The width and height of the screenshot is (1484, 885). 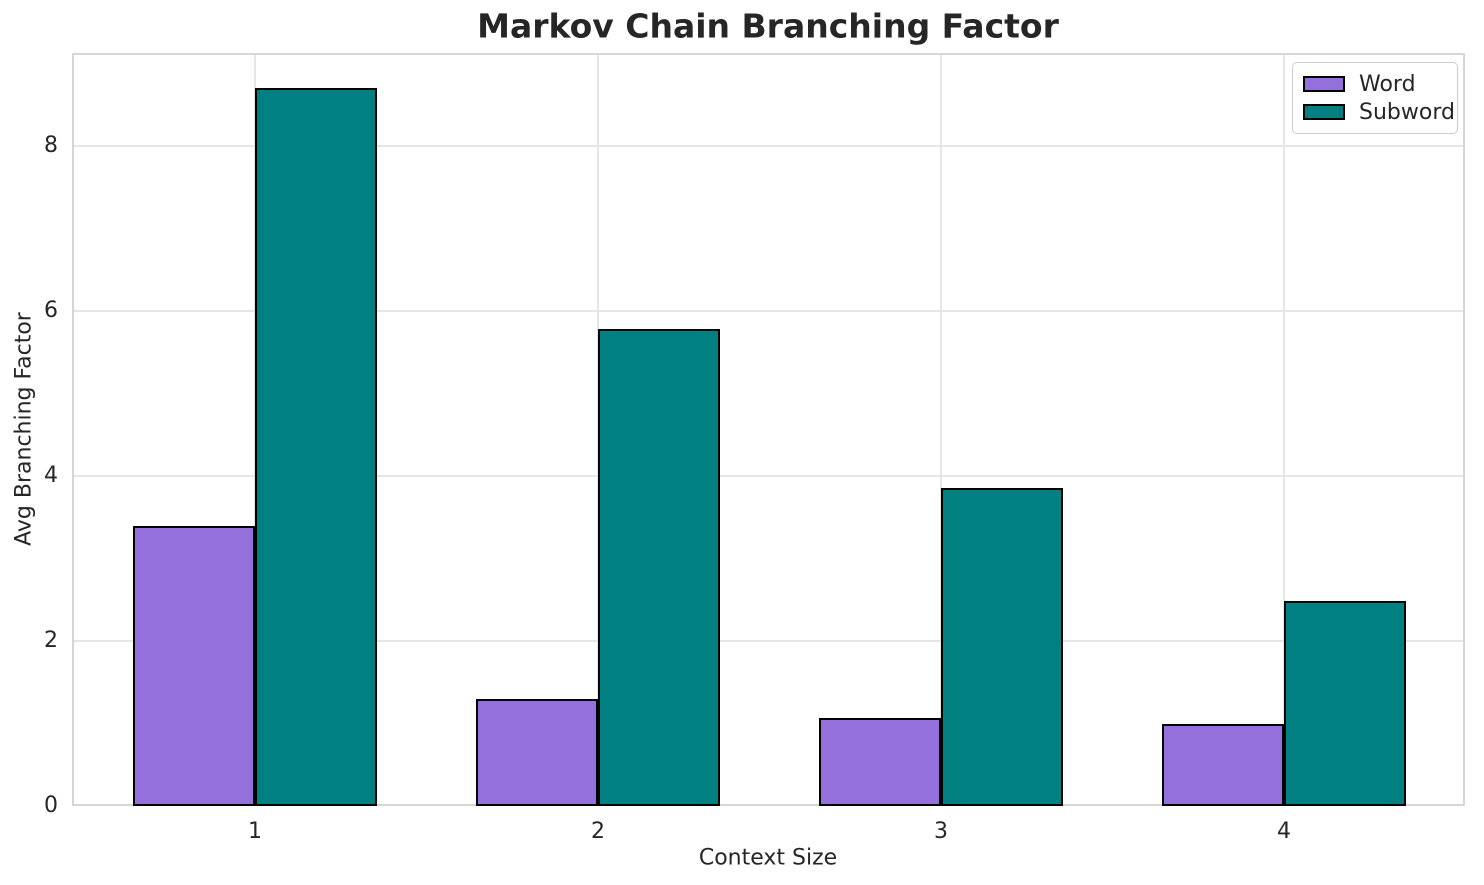 I want to click on legend-swatch-subword, so click(x=1324, y=112).